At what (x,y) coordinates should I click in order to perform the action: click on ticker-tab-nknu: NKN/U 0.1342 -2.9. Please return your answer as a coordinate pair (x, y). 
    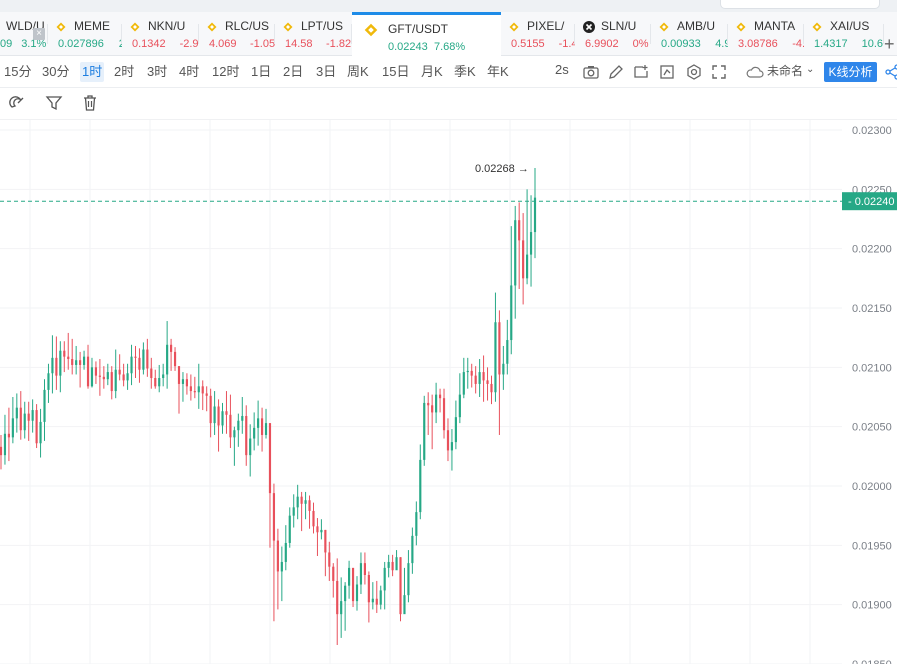
    Looking at the image, I should click on (160, 34).